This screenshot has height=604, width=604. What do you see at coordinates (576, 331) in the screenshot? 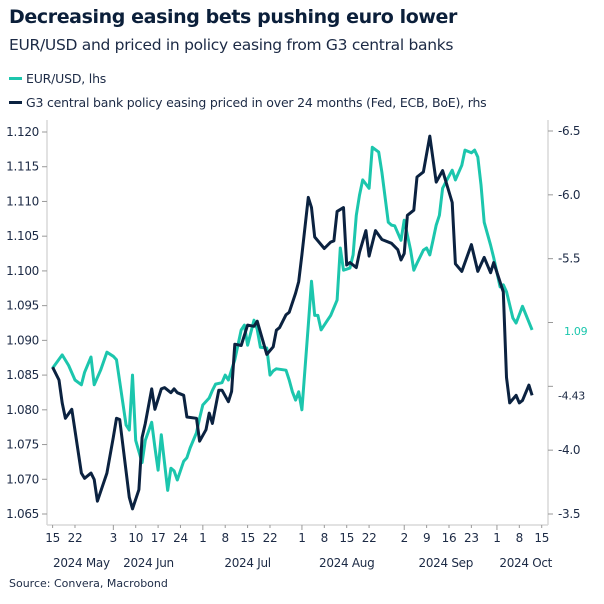
I see `last-value-label-eurusd: 1.09` at bounding box center [576, 331].